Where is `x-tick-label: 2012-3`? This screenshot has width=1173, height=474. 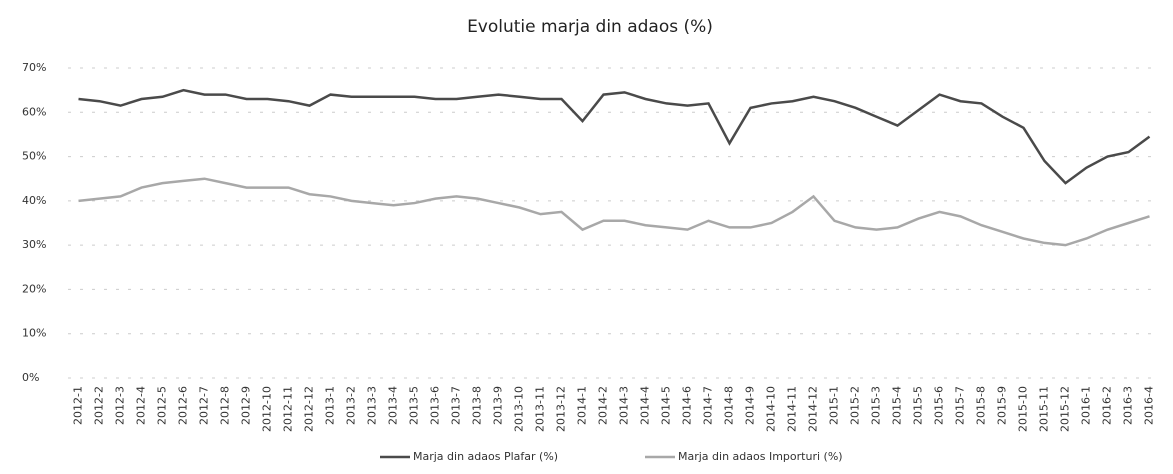
x-tick-label: 2012-3 is located at coordinates (120, 405).